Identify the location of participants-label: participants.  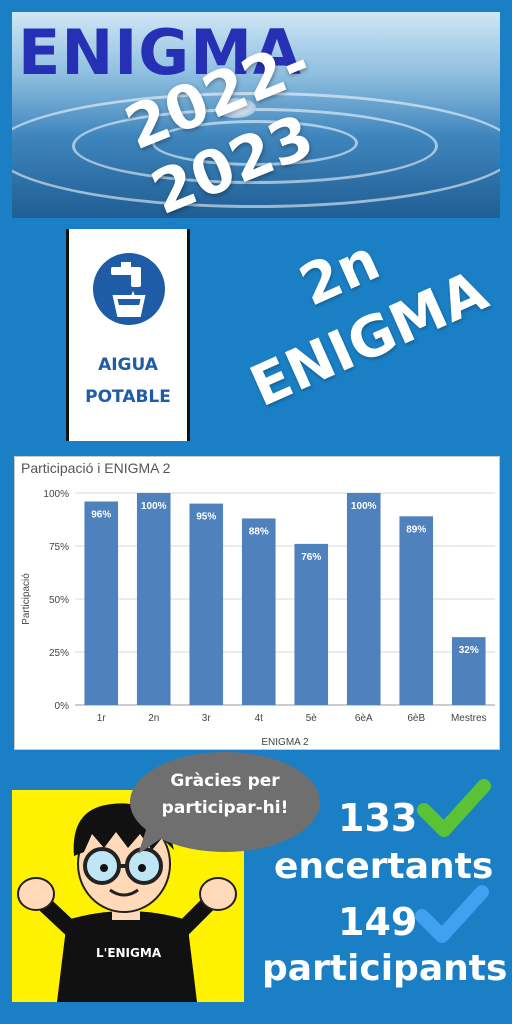
(385, 968).